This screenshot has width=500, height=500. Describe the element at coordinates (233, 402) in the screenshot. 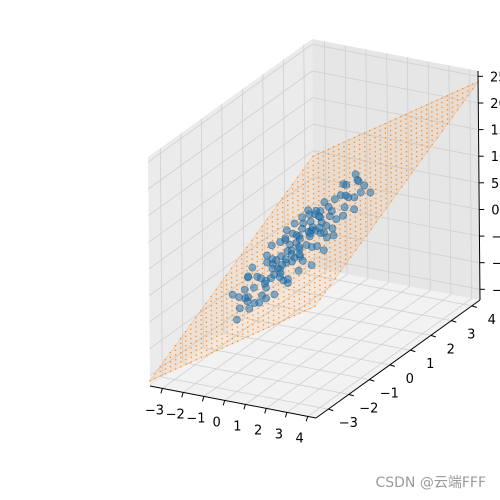

I see `x-axis-line` at that location.